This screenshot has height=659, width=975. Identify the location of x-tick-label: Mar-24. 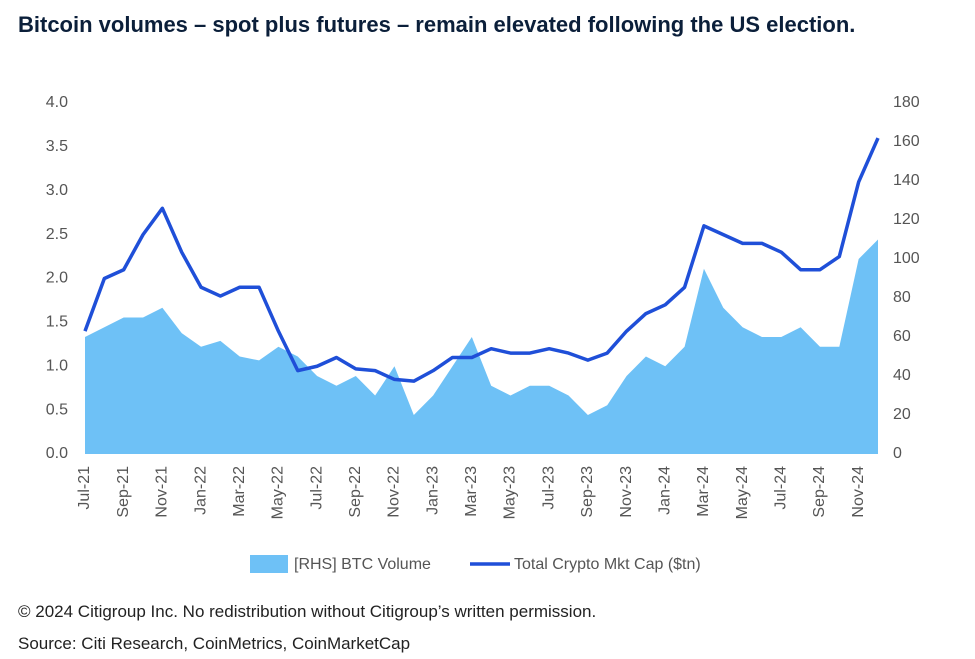
(703, 491).